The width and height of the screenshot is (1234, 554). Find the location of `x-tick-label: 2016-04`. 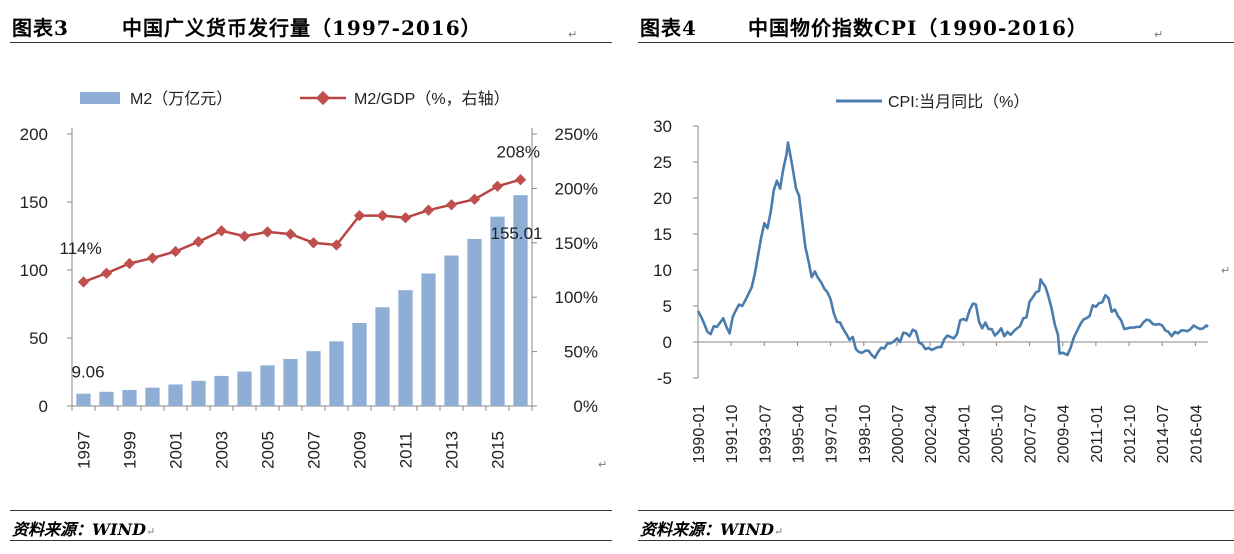

x-tick-label: 2016-04 is located at coordinates (1196, 434).